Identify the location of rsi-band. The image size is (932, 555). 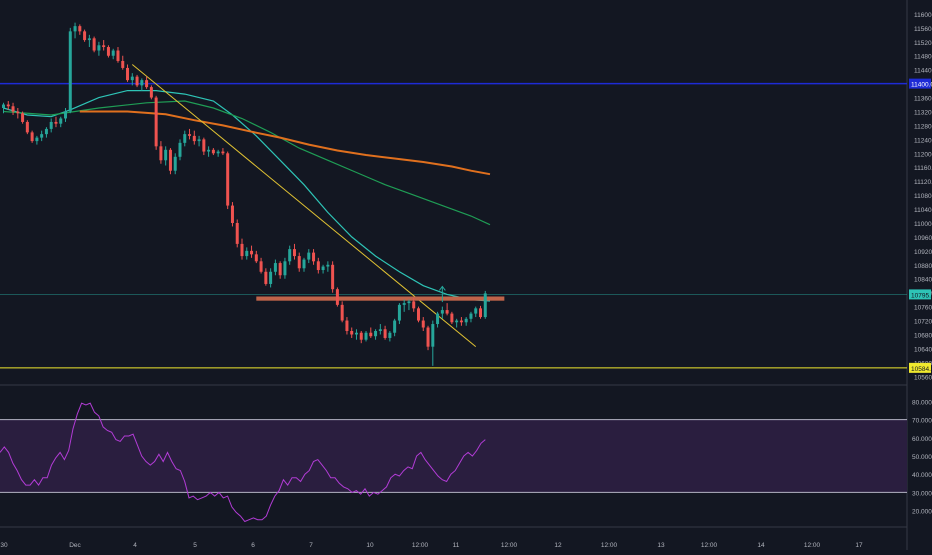
(453, 456).